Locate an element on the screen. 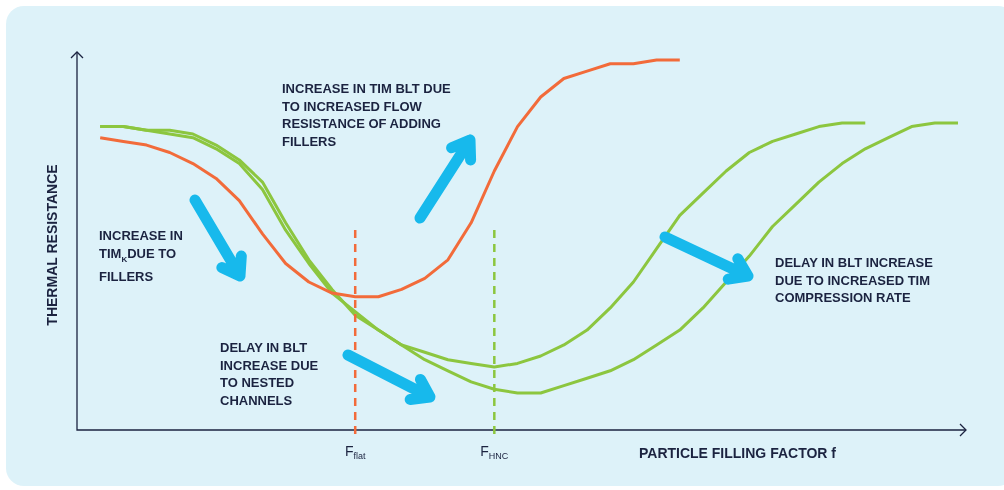  annotation: INCREASE IN TIM$_{K}$DUE TO FILLERS is located at coordinates (141, 256).